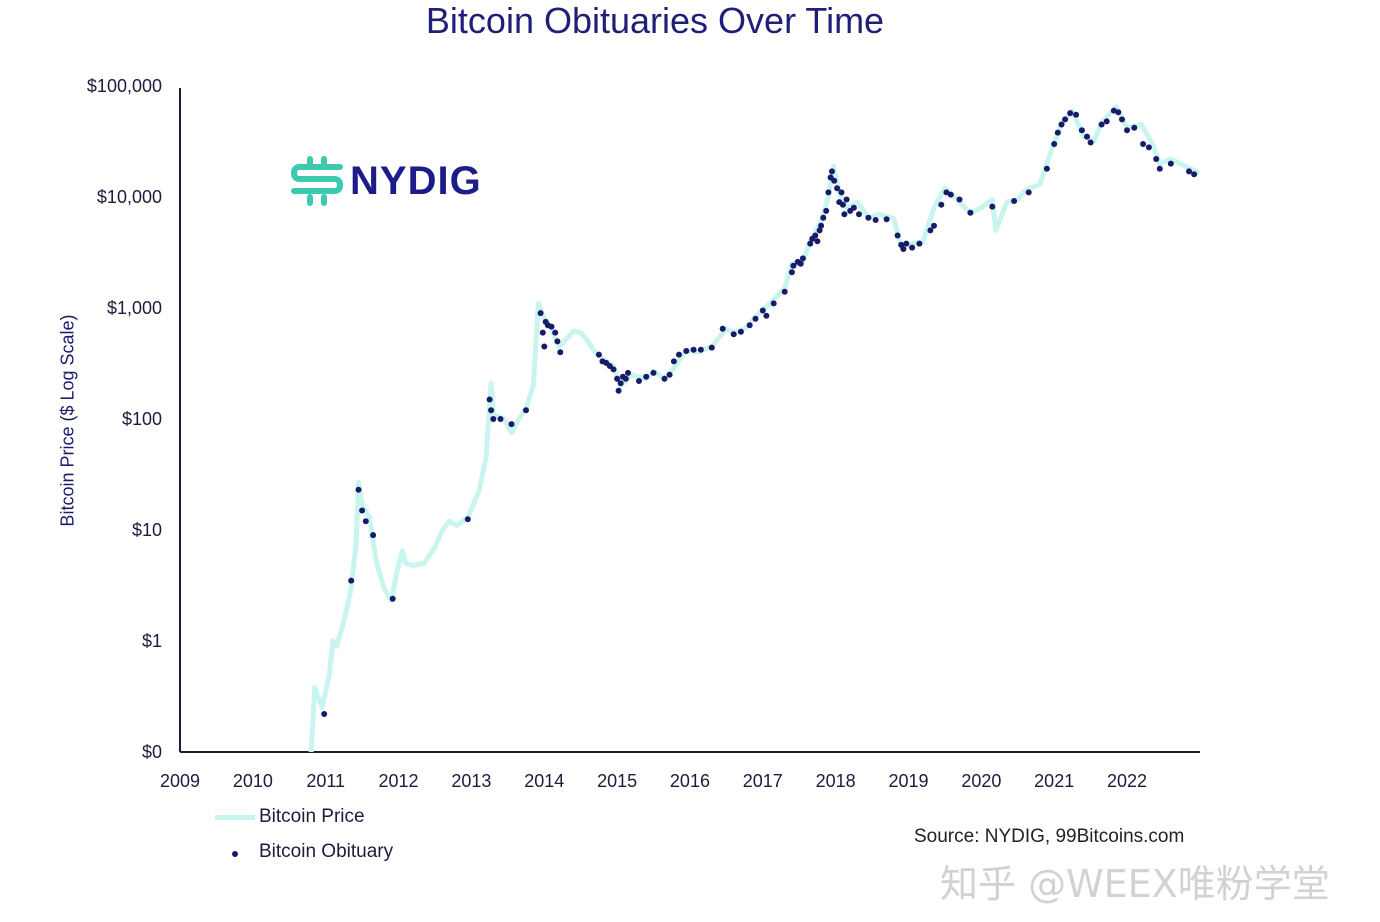 This screenshot has width=1380, height=922. Describe the element at coordinates (304, 852) in the screenshot. I see `legend-item-obituary: Bitcoin Obituary` at that location.